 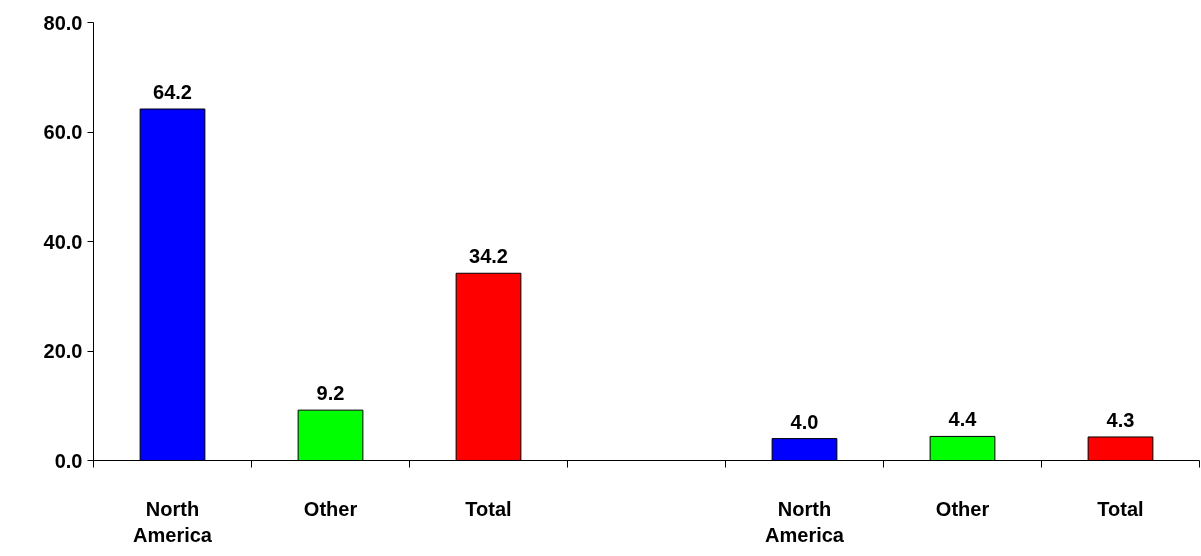 What do you see at coordinates (68, 460) in the screenshot?
I see `y-tick-label: 0.0` at bounding box center [68, 460].